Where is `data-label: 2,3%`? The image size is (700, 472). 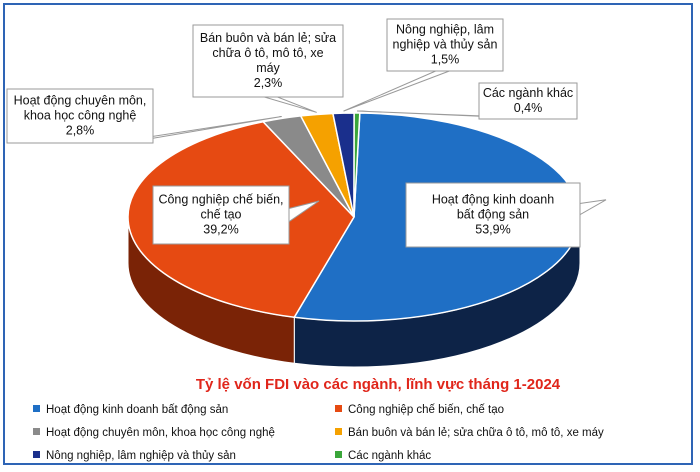
data-label: 2,3% is located at coordinates (268, 83).